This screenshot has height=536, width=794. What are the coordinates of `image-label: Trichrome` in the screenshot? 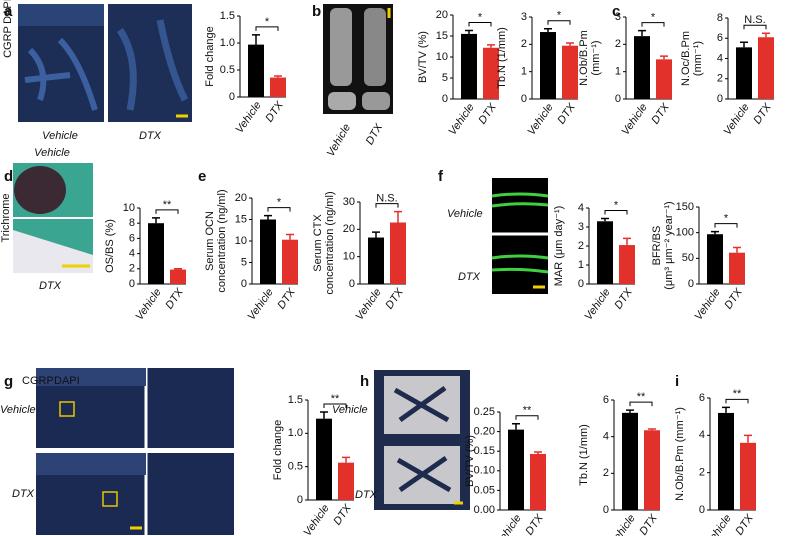 It's located at (6, 217).